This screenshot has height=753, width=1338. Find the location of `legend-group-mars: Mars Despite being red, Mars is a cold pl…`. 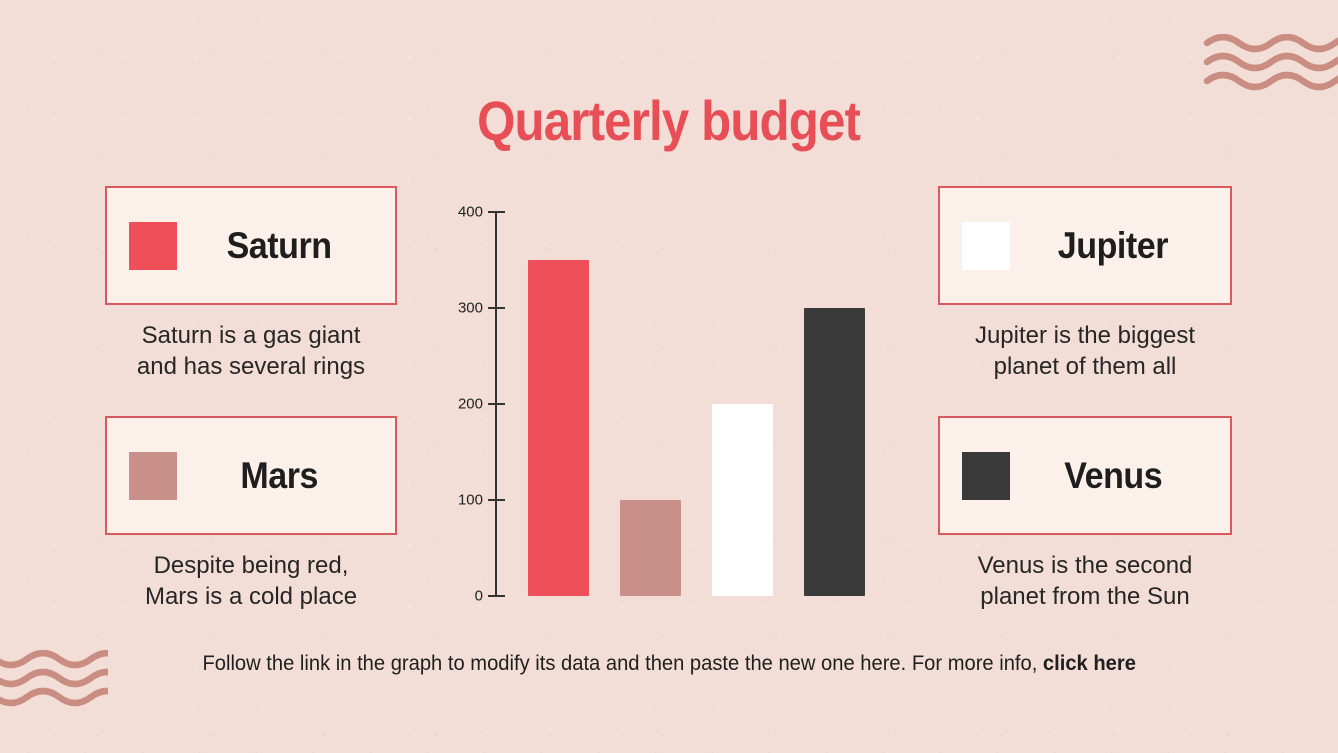

legend-group-mars: Mars Despite being red, Mars is a cold pl… is located at coordinates (251, 514).